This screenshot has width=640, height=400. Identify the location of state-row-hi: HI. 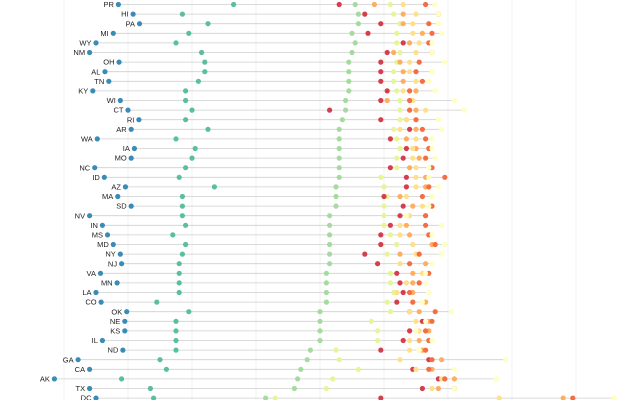
(281, 14).